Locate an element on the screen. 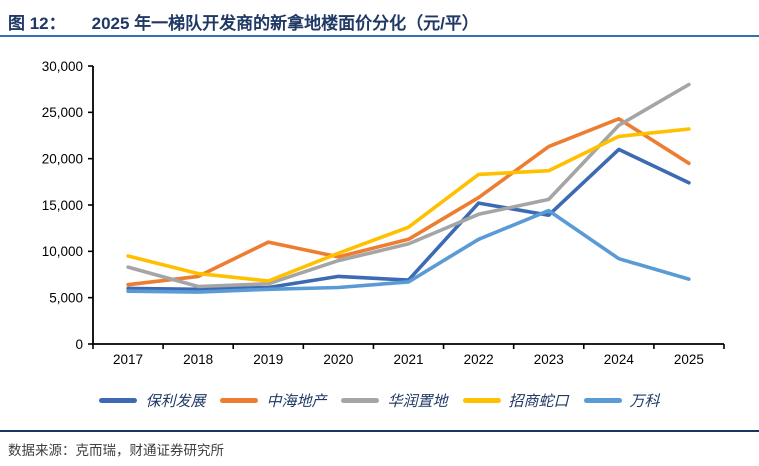 The width and height of the screenshot is (759, 466). x-axis-tick-label: 2019 is located at coordinates (268, 359).